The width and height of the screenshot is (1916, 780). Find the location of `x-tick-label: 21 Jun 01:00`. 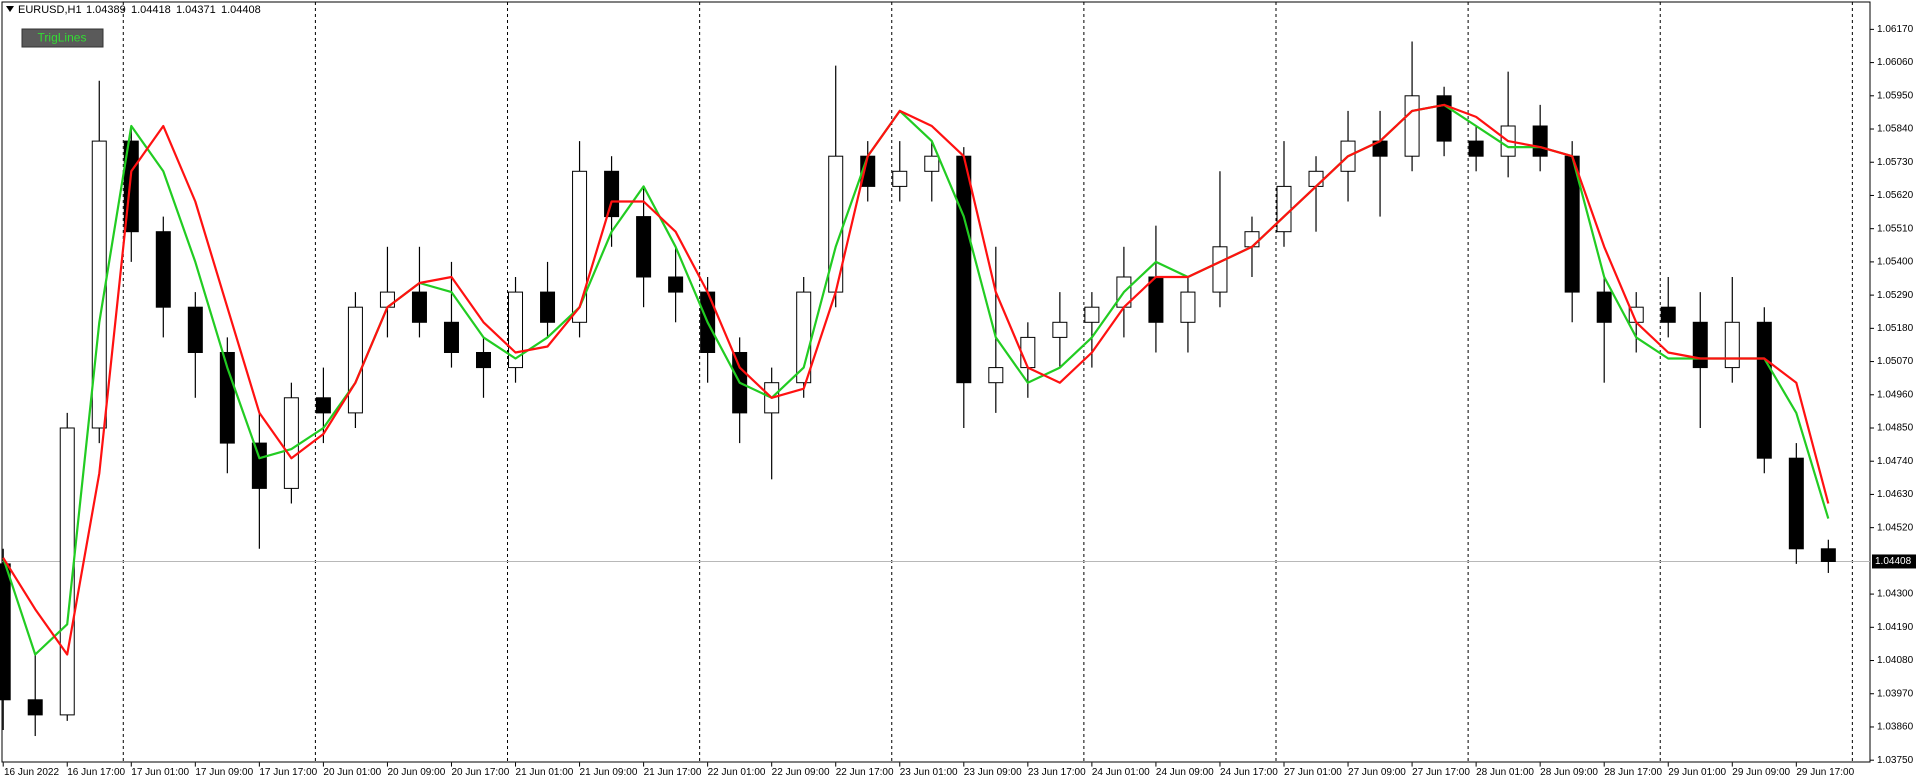

x-tick-label: 21 Jun 01:00 is located at coordinates (545, 772).